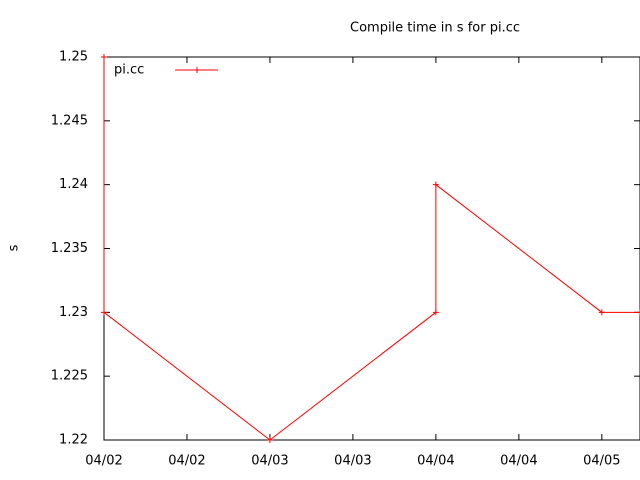 The height and width of the screenshot is (480, 640). I want to click on y-tick-label: 1.225, so click(69, 376).